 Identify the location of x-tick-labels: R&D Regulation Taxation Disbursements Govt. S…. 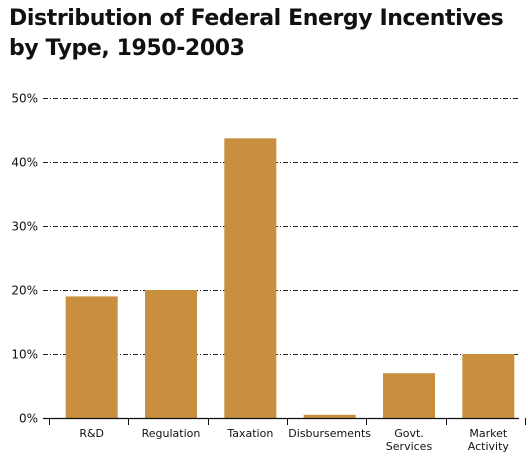
(294, 440).